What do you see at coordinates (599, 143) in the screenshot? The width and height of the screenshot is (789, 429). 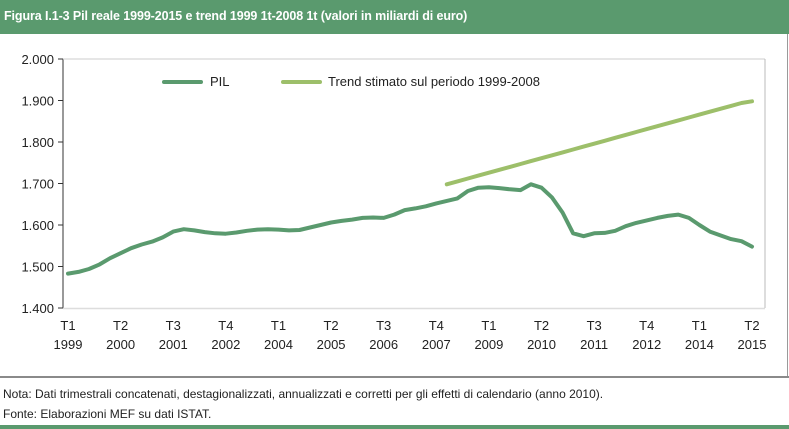 I see `series-line-trend` at bounding box center [599, 143].